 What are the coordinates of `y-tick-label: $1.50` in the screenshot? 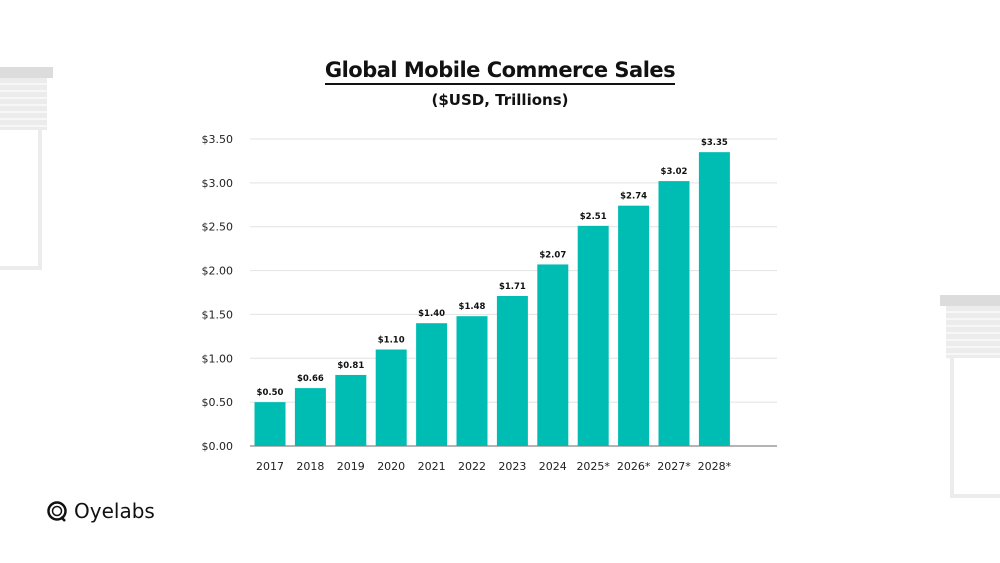 It's located at (218, 314).